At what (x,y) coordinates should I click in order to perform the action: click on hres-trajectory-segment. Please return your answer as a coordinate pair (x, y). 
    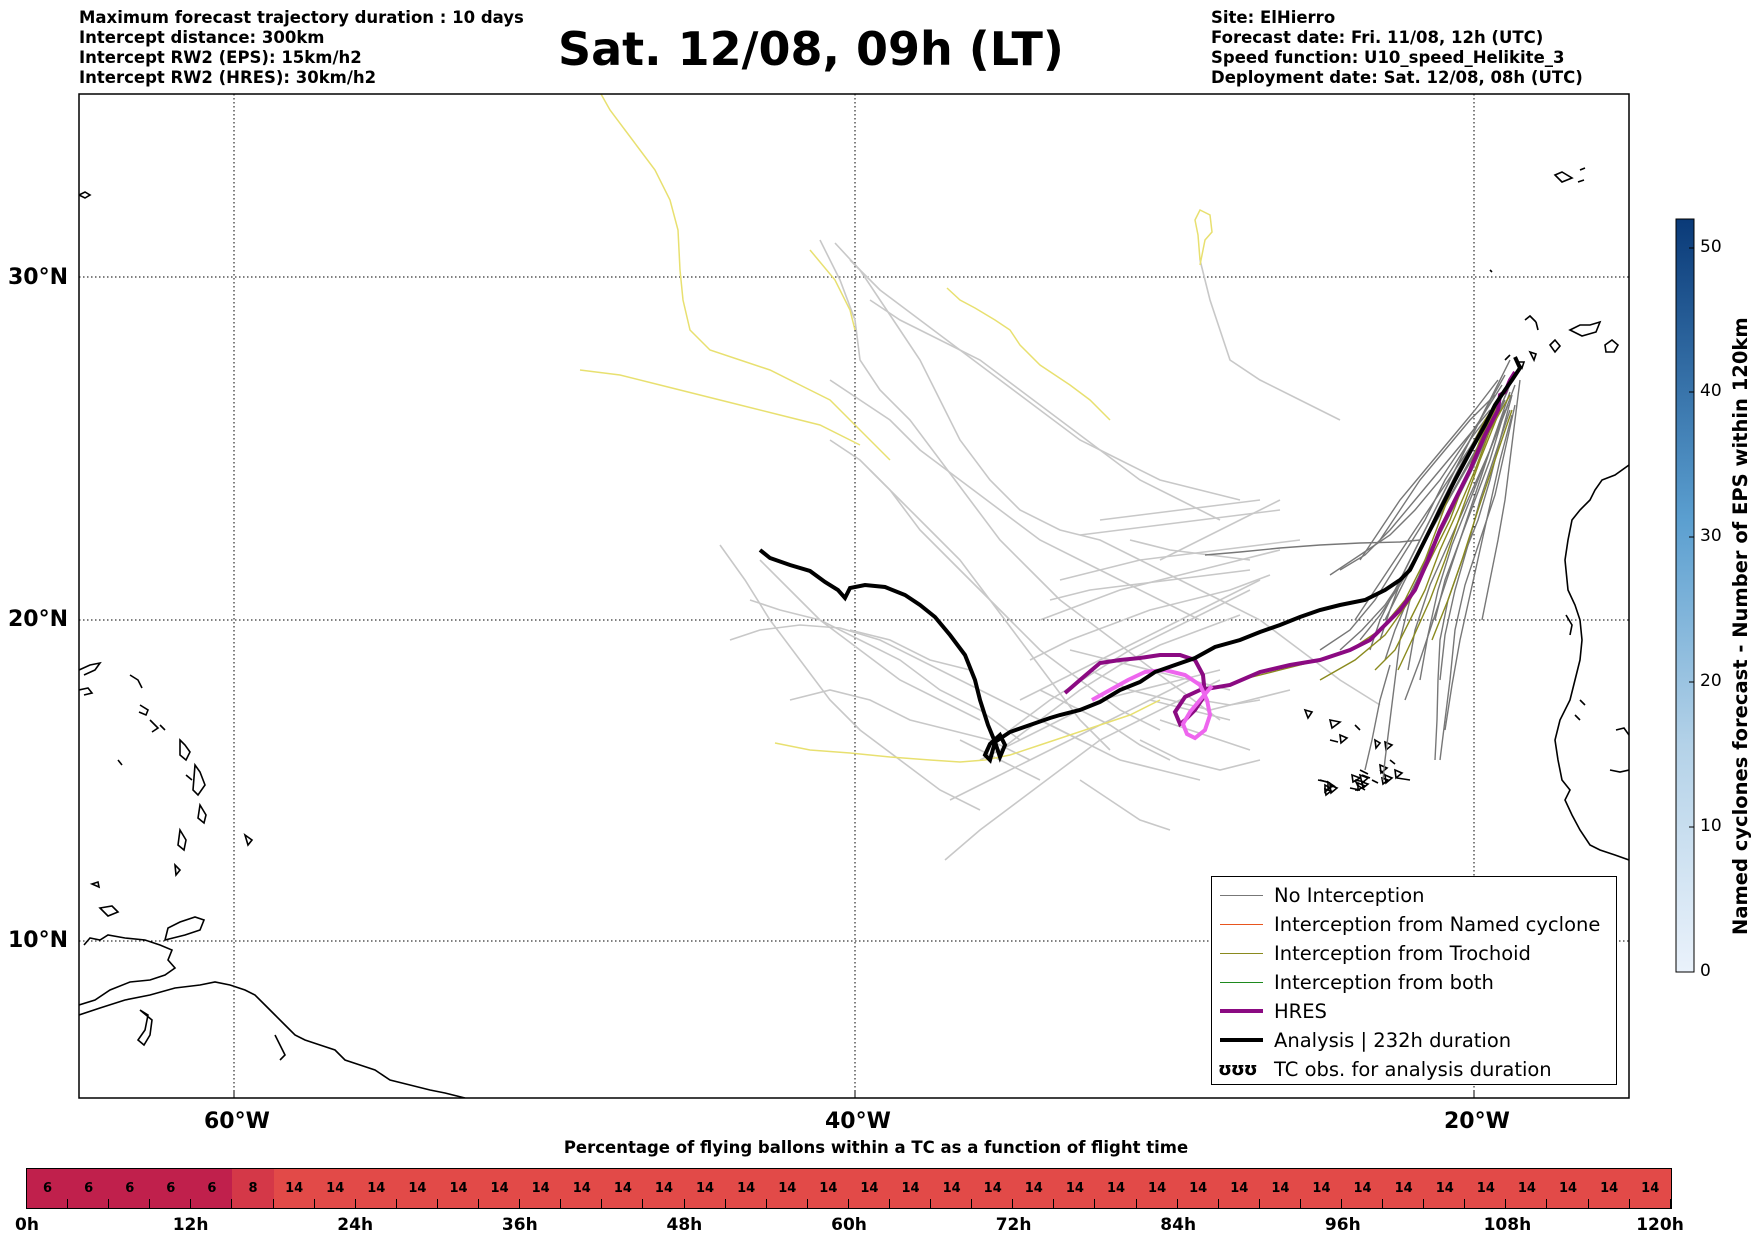
    Looking at the image, I should click on (1152, 704).